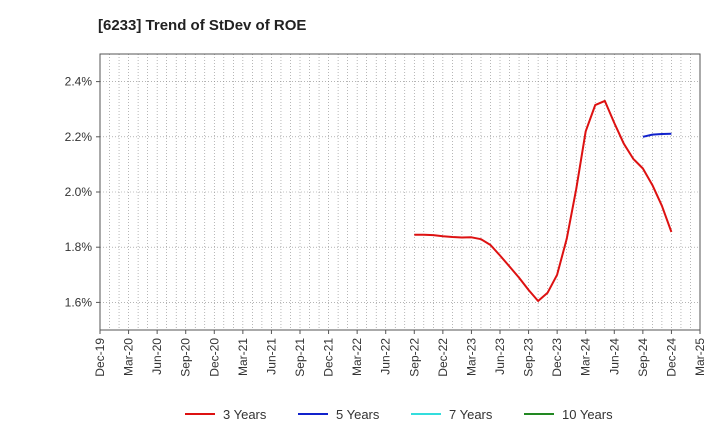  Describe the element at coordinates (357, 357) in the screenshot. I see `x-tick-label: Mar-22` at that location.